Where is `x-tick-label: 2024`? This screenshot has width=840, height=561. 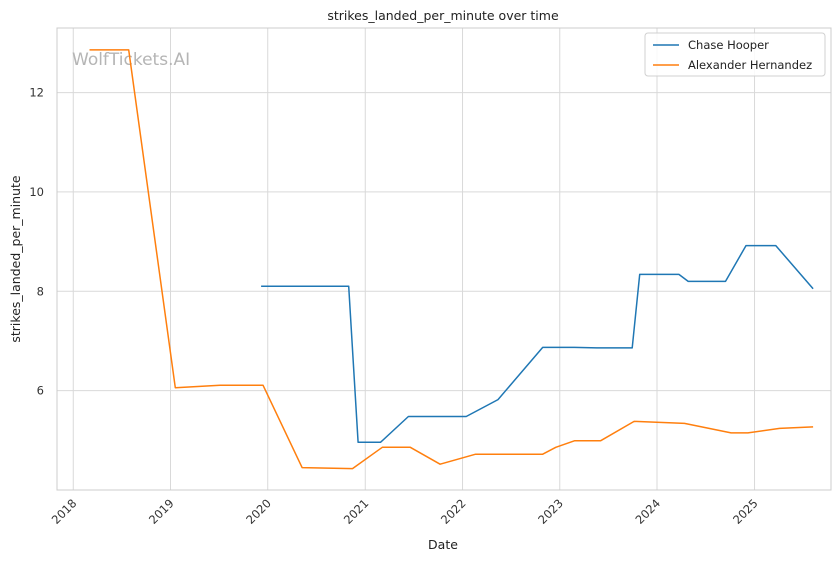
x-tick-label: 2024 is located at coordinates (648, 511).